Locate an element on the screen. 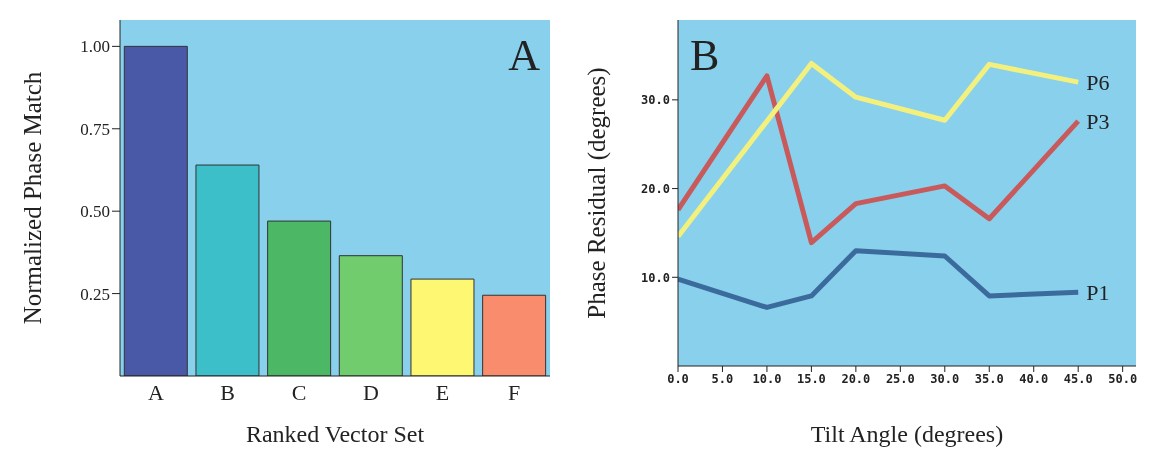 The width and height of the screenshot is (1158, 464). x-tick-label: 15.0 is located at coordinates (811, 378).